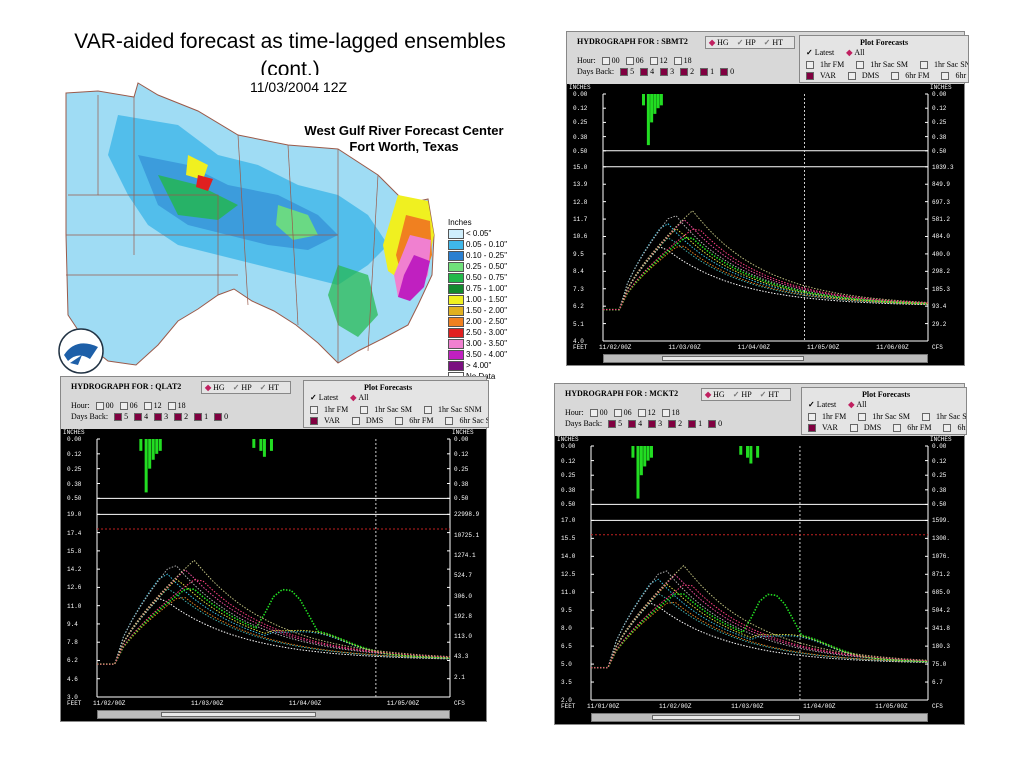  Describe the element at coordinates (939, 446) in the screenshot. I see `precip-tick-label-right: 0.00` at that location.